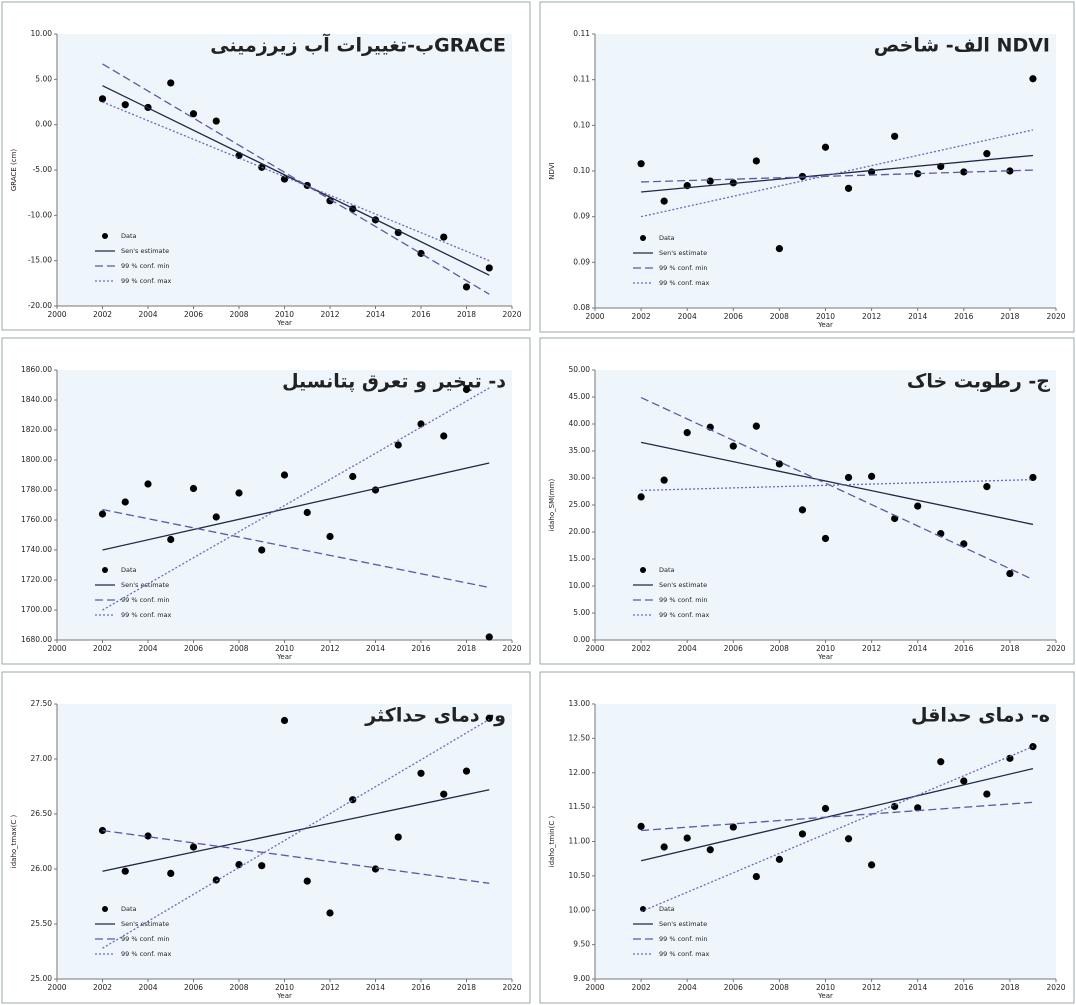 The image size is (1076, 1005). What do you see at coordinates (36, 399) in the screenshot?
I see `y-tick-label: 1840.00` at bounding box center [36, 399].